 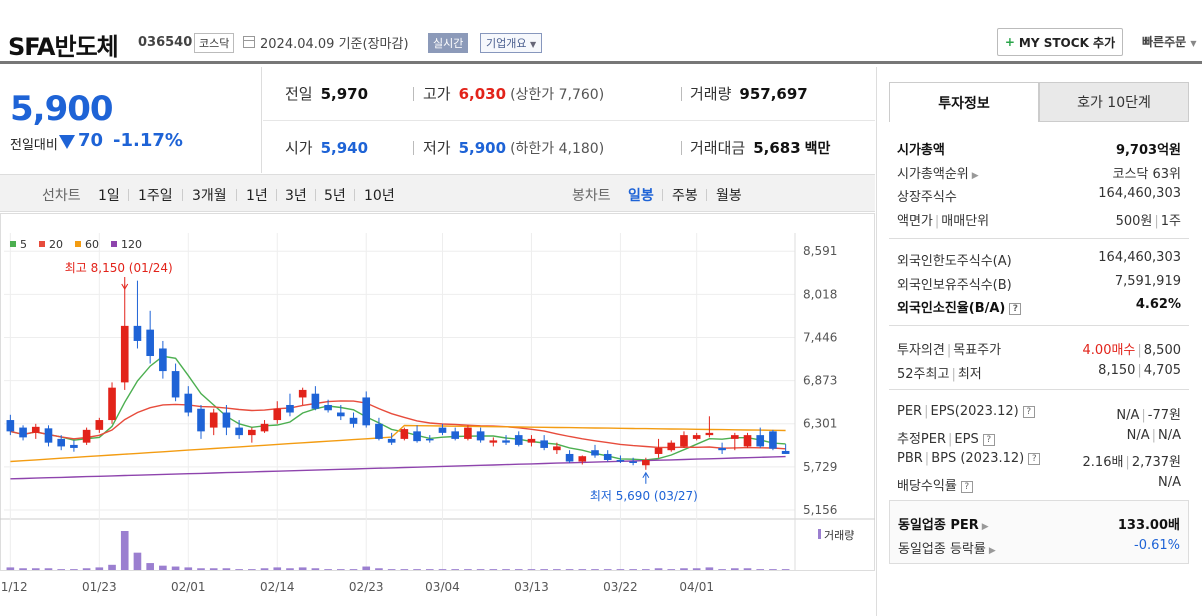 I want to click on info-row-foreign-limit: 외국인한도주식수(A) 164,460,303, so click(x=1039, y=258).